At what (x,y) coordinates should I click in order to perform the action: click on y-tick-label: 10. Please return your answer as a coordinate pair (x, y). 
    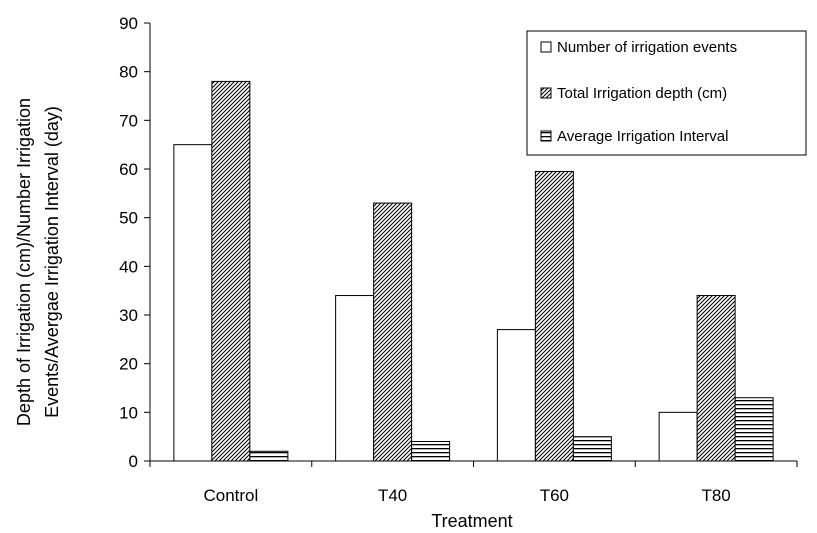
    Looking at the image, I should click on (128, 412).